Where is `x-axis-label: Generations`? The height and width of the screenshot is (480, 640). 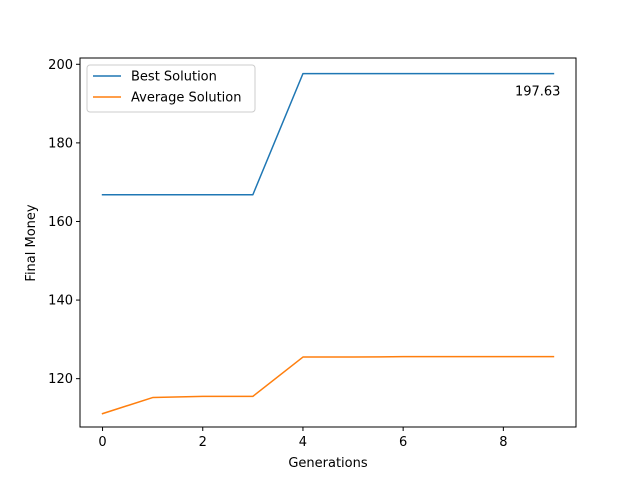
x-axis-label: Generations is located at coordinates (328, 463).